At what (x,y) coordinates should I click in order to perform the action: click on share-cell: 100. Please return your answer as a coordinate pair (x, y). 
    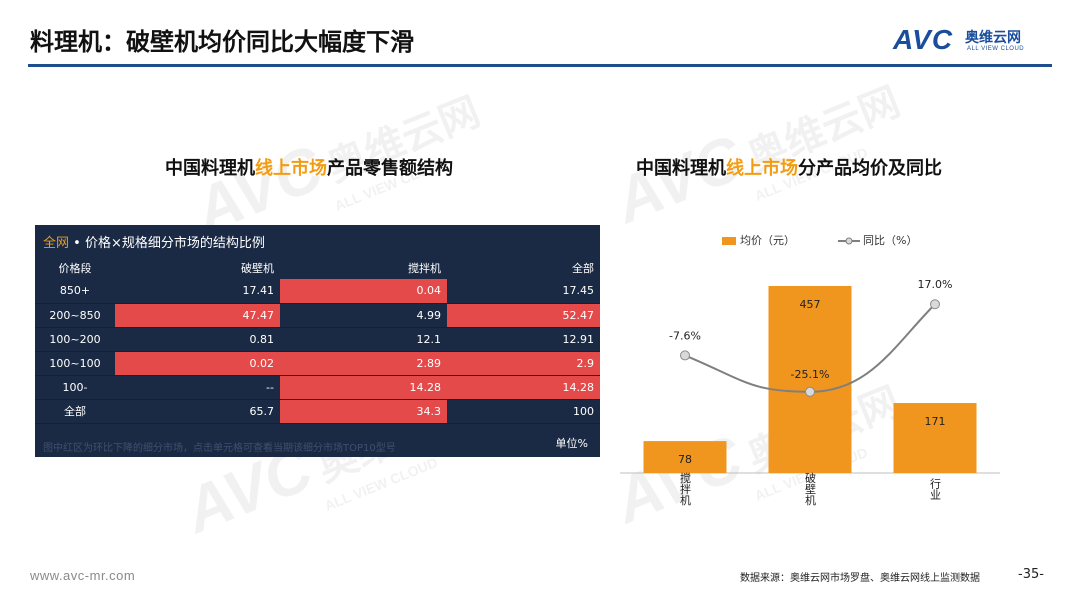
    Looking at the image, I should click on (523, 411).